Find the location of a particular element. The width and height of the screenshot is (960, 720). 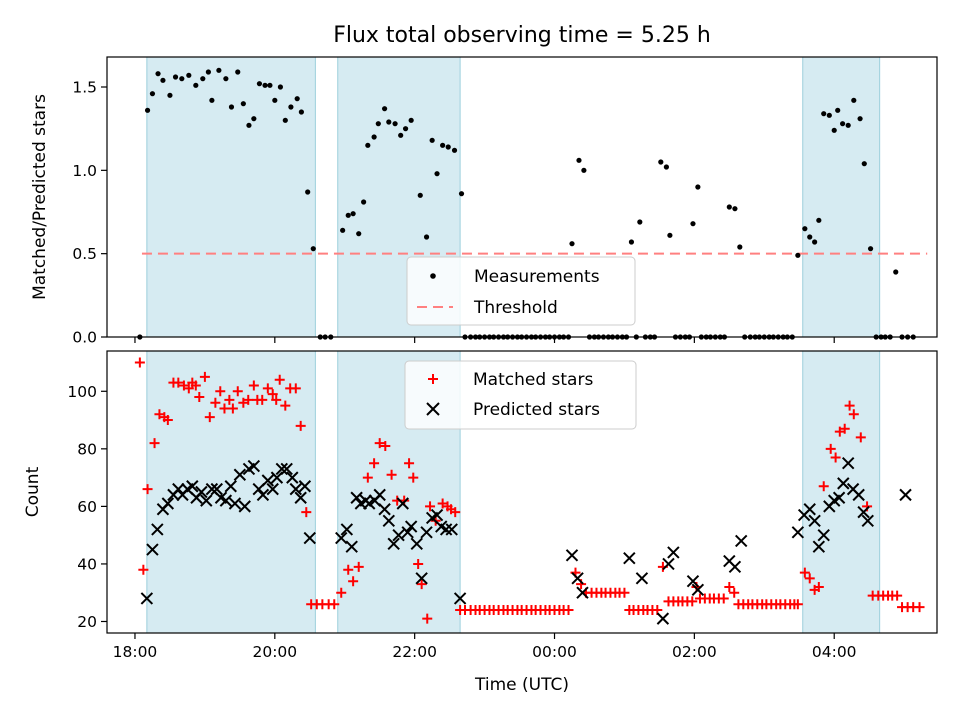

bottom-x-tick-label: 18:00 is located at coordinates (135, 652).